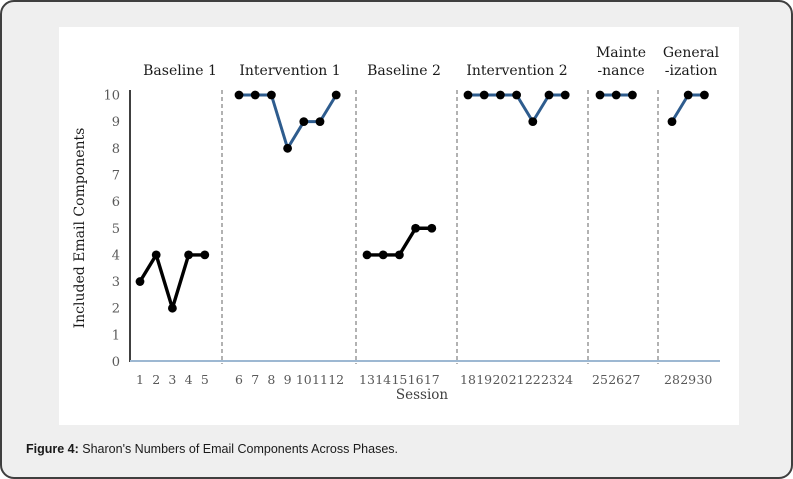  What do you see at coordinates (304, 379) in the screenshot?
I see `x-tick-label: 10` at bounding box center [304, 379].